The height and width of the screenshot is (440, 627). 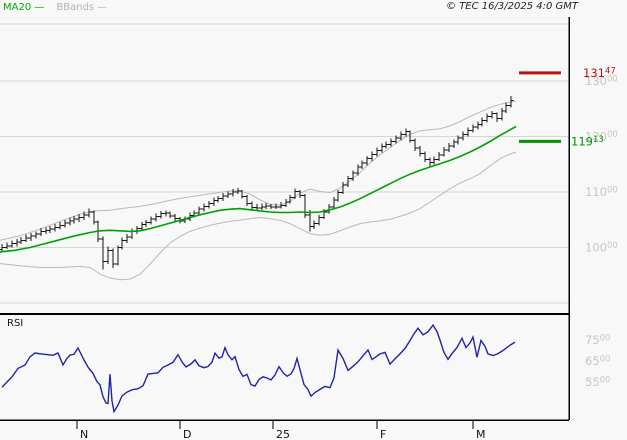 What do you see at coordinates (15, 323) in the screenshot?
I see `rsi-panel-title: RSI` at bounding box center [15, 323].